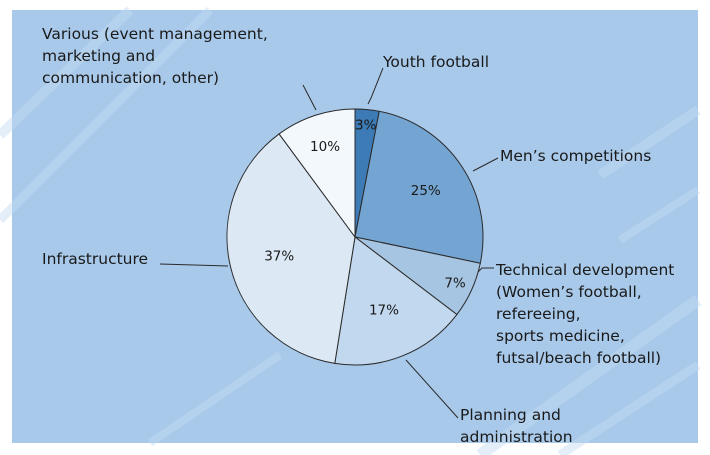 The height and width of the screenshot is (455, 710). I want to click on slice-percent-label: 7%, so click(455, 284).